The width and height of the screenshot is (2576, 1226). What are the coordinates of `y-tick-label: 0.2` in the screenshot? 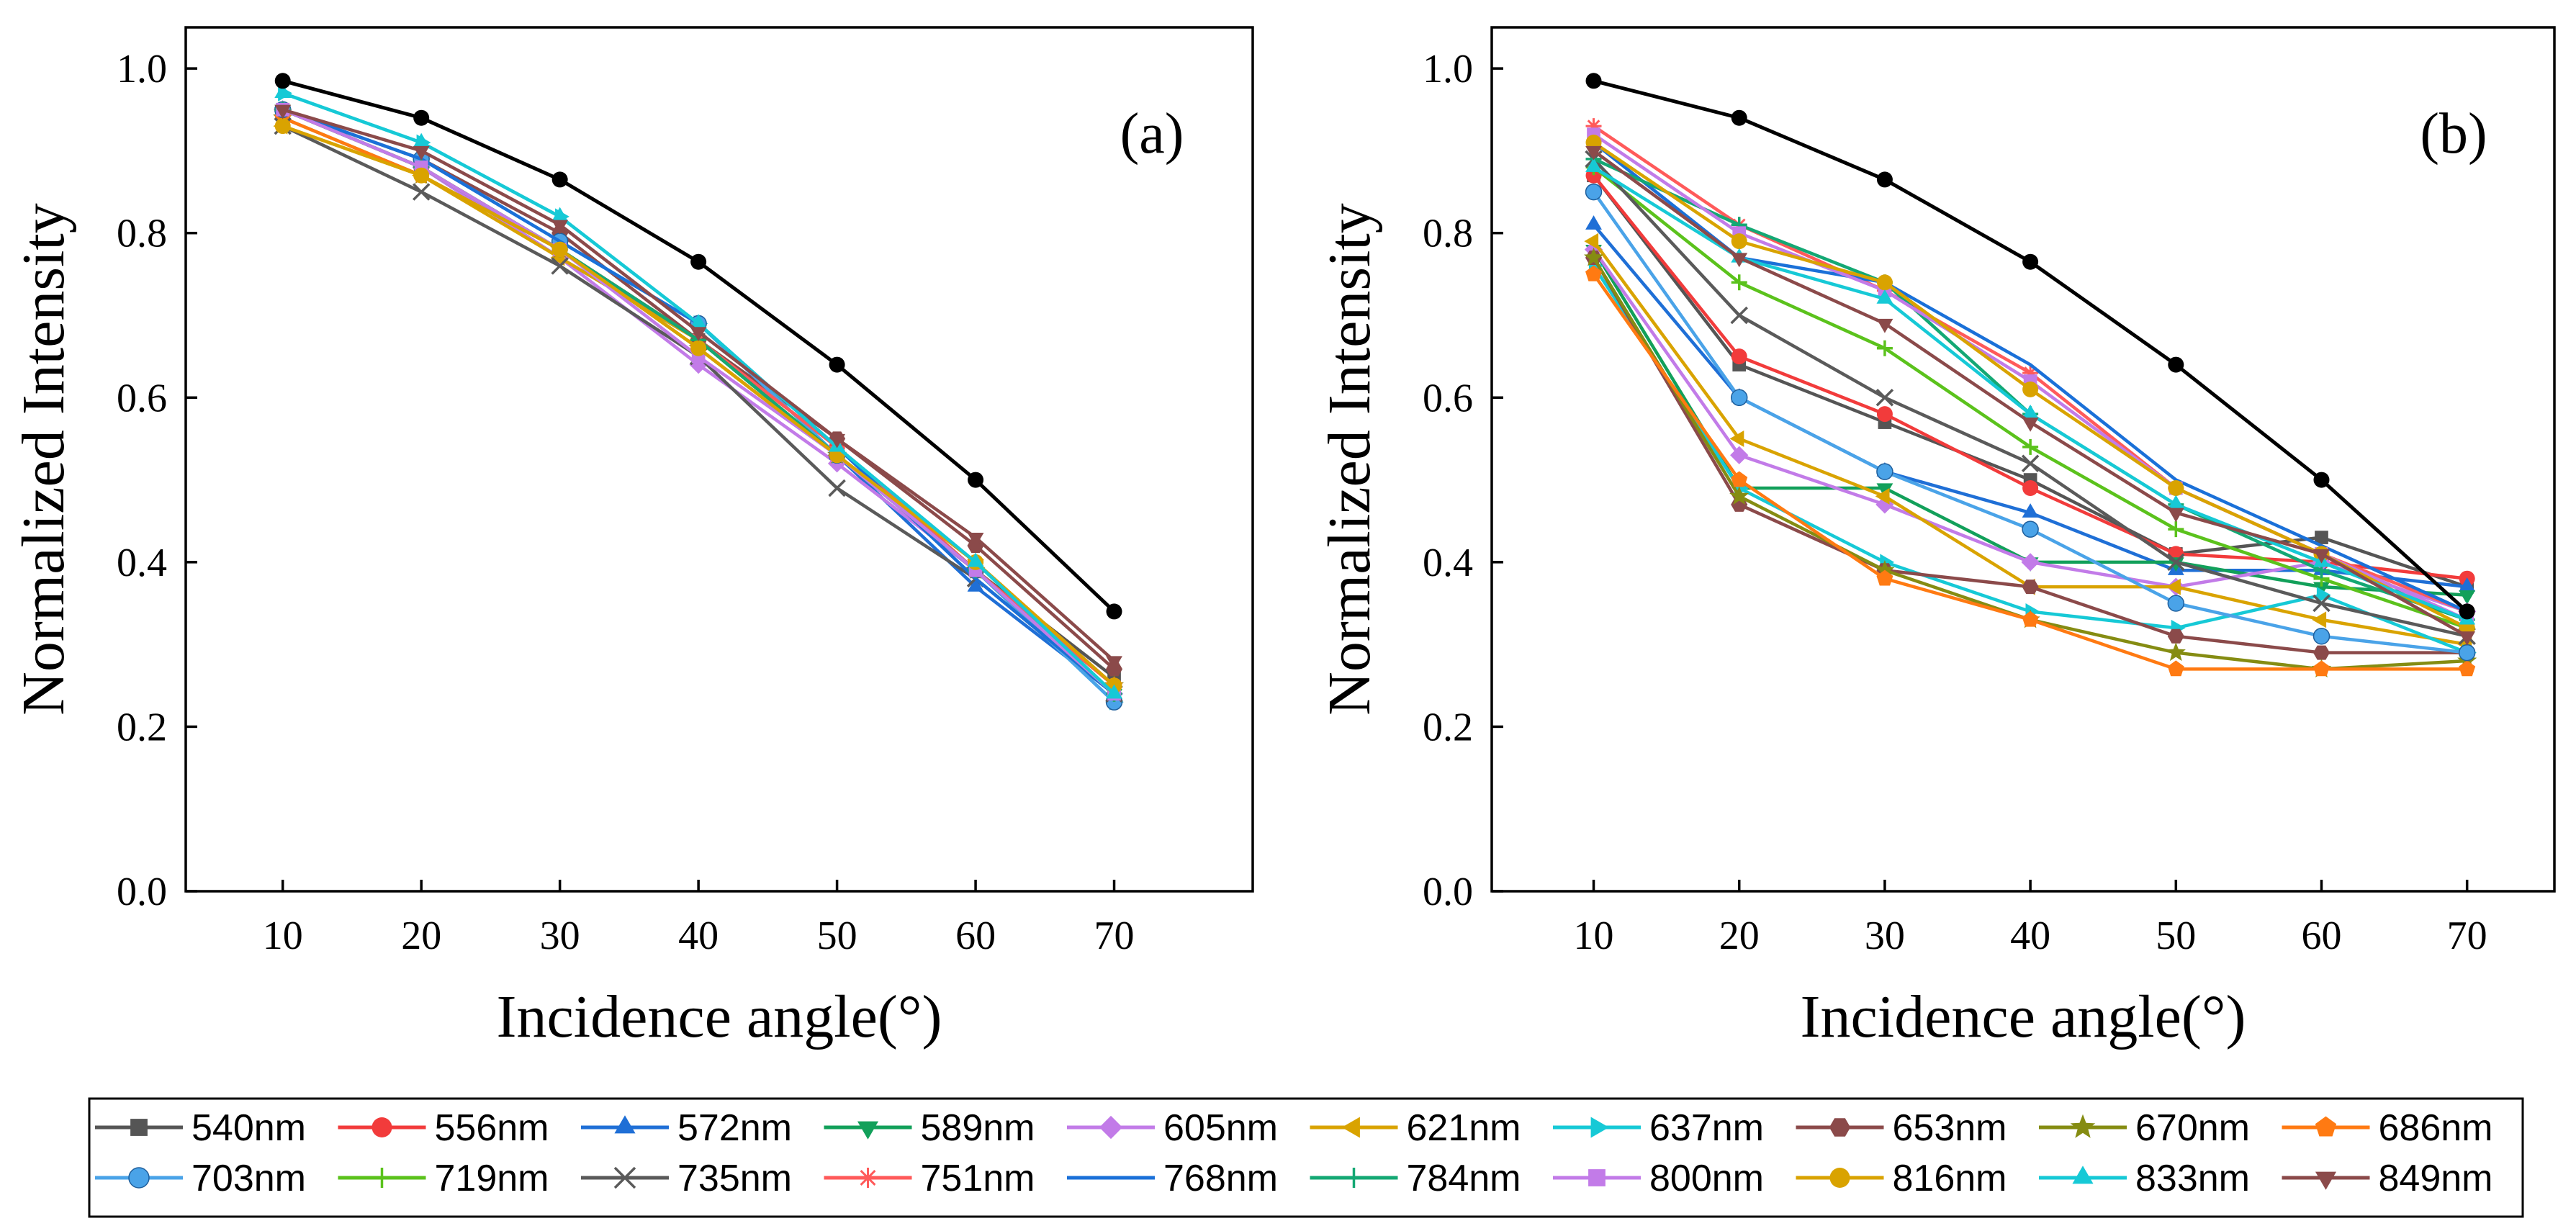 It's located at (142, 727).